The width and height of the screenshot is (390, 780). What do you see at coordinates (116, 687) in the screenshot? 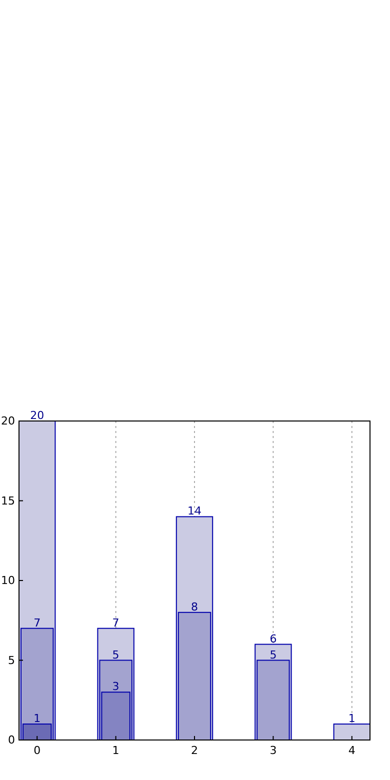
I see `data-label: 3` at bounding box center [116, 687].